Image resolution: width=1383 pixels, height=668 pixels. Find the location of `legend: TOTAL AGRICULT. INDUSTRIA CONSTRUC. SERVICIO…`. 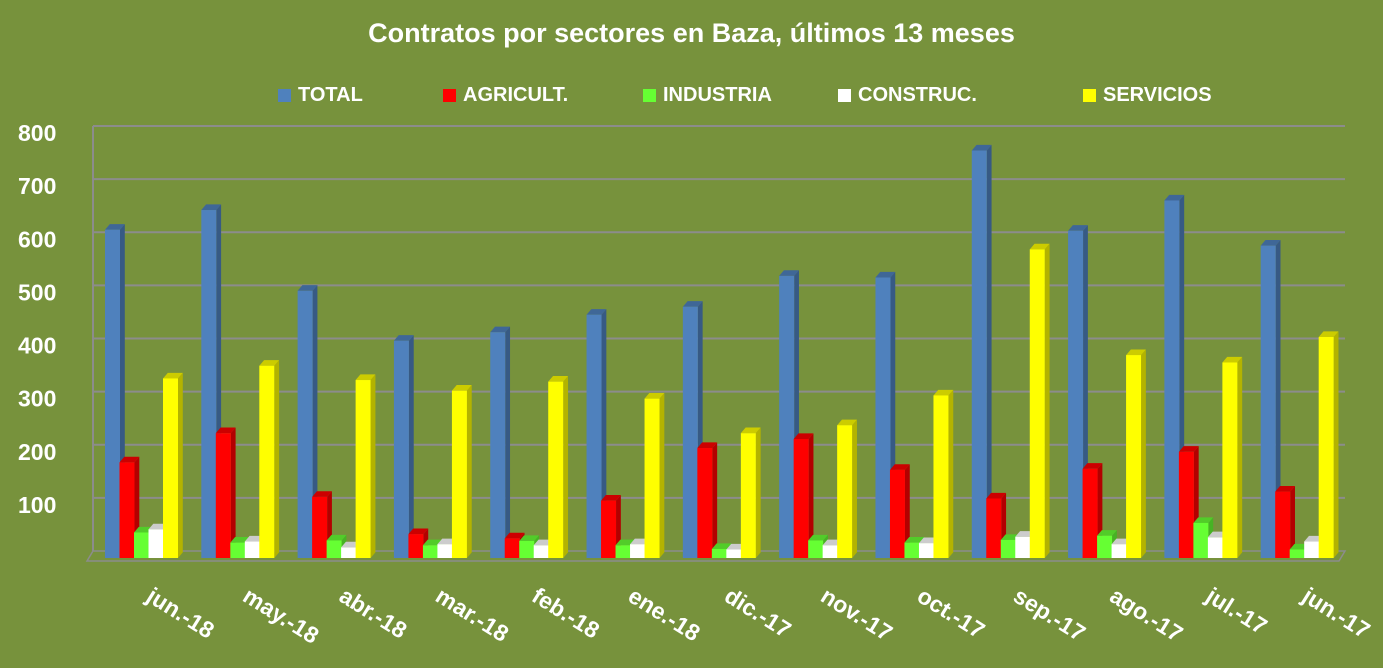

legend: TOTAL AGRICULT. INDUSTRIA CONSTRUC. SERVICIO… is located at coordinates (750, 95).